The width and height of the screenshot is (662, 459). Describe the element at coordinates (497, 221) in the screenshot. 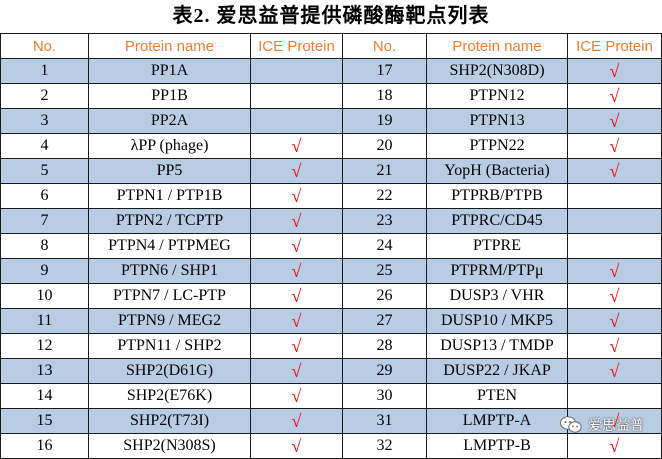

I see `cell-protein-name-right: PTPRC/CD45` at that location.